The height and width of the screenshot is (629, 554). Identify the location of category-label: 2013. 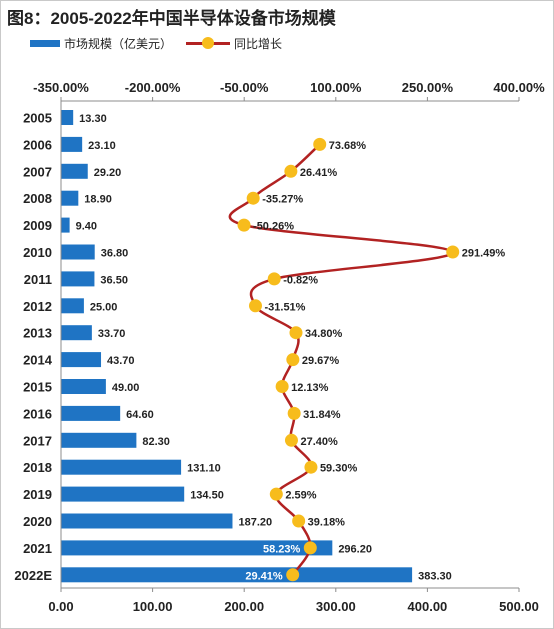
(37, 333).